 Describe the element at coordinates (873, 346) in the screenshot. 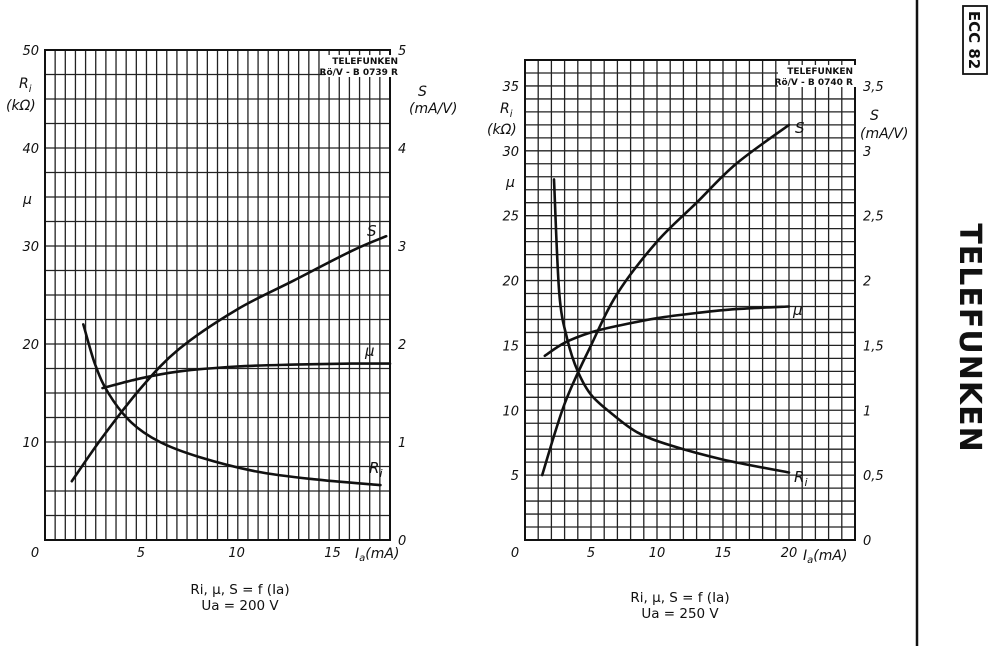

I see `y-right-tick-label: 1,5` at that location.